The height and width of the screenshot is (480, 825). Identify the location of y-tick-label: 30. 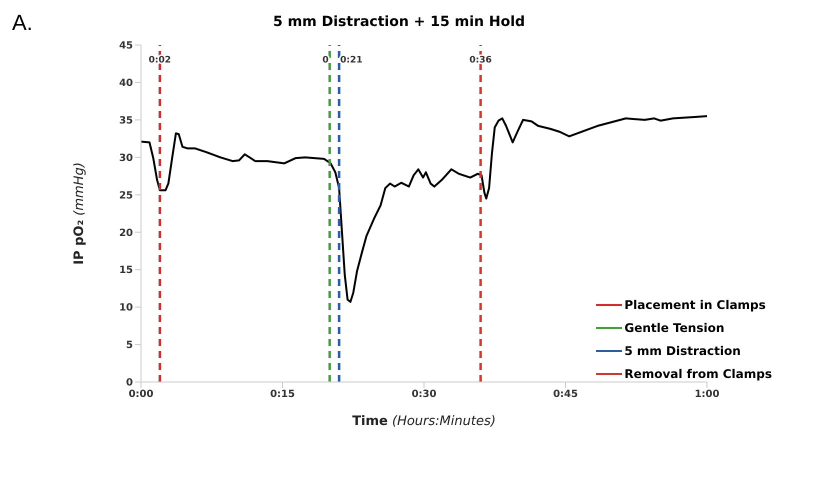
(126, 158).